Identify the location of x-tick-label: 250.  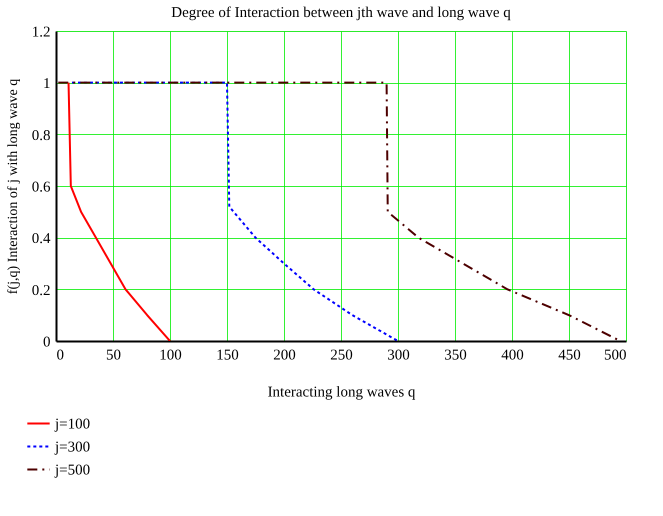
(341, 356).